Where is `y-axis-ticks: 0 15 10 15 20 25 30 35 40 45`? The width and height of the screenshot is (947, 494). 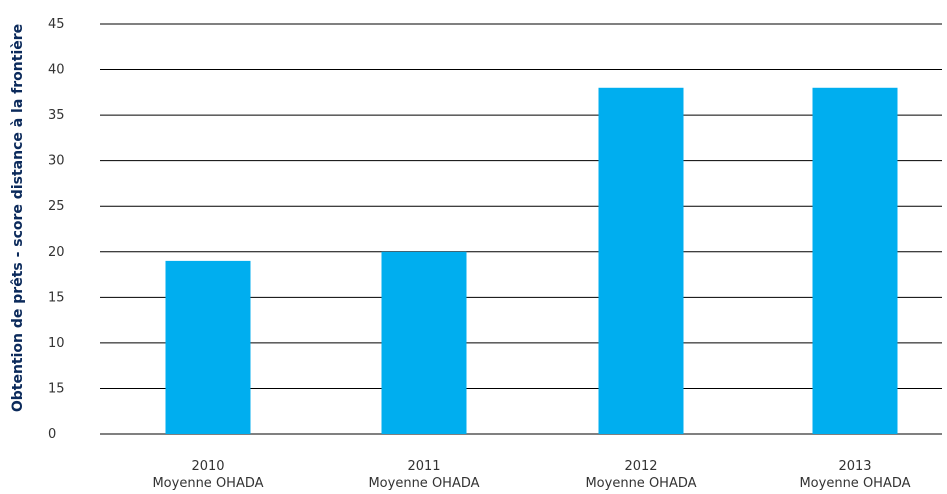
y-axis-ticks: 0 15 10 15 20 25 30 35 40 45 is located at coordinates (56, 229).